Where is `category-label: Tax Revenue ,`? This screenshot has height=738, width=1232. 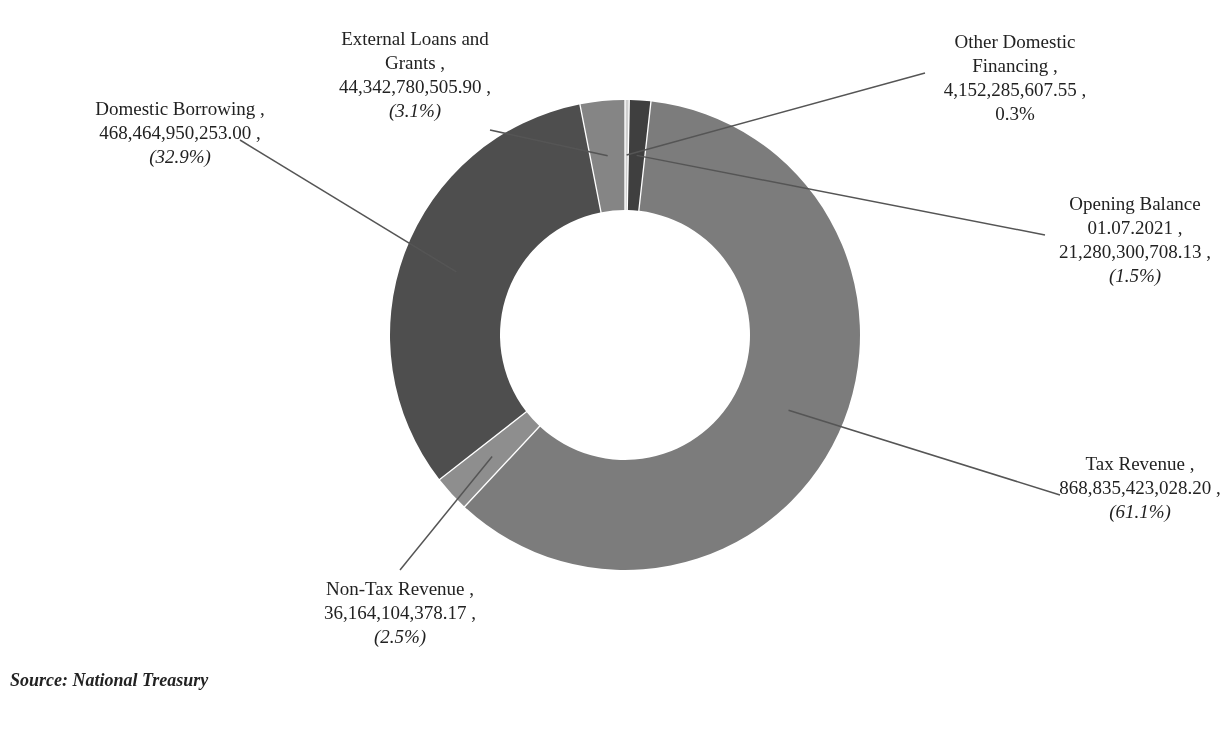
category-label: Tax Revenue , is located at coordinates (1140, 463).